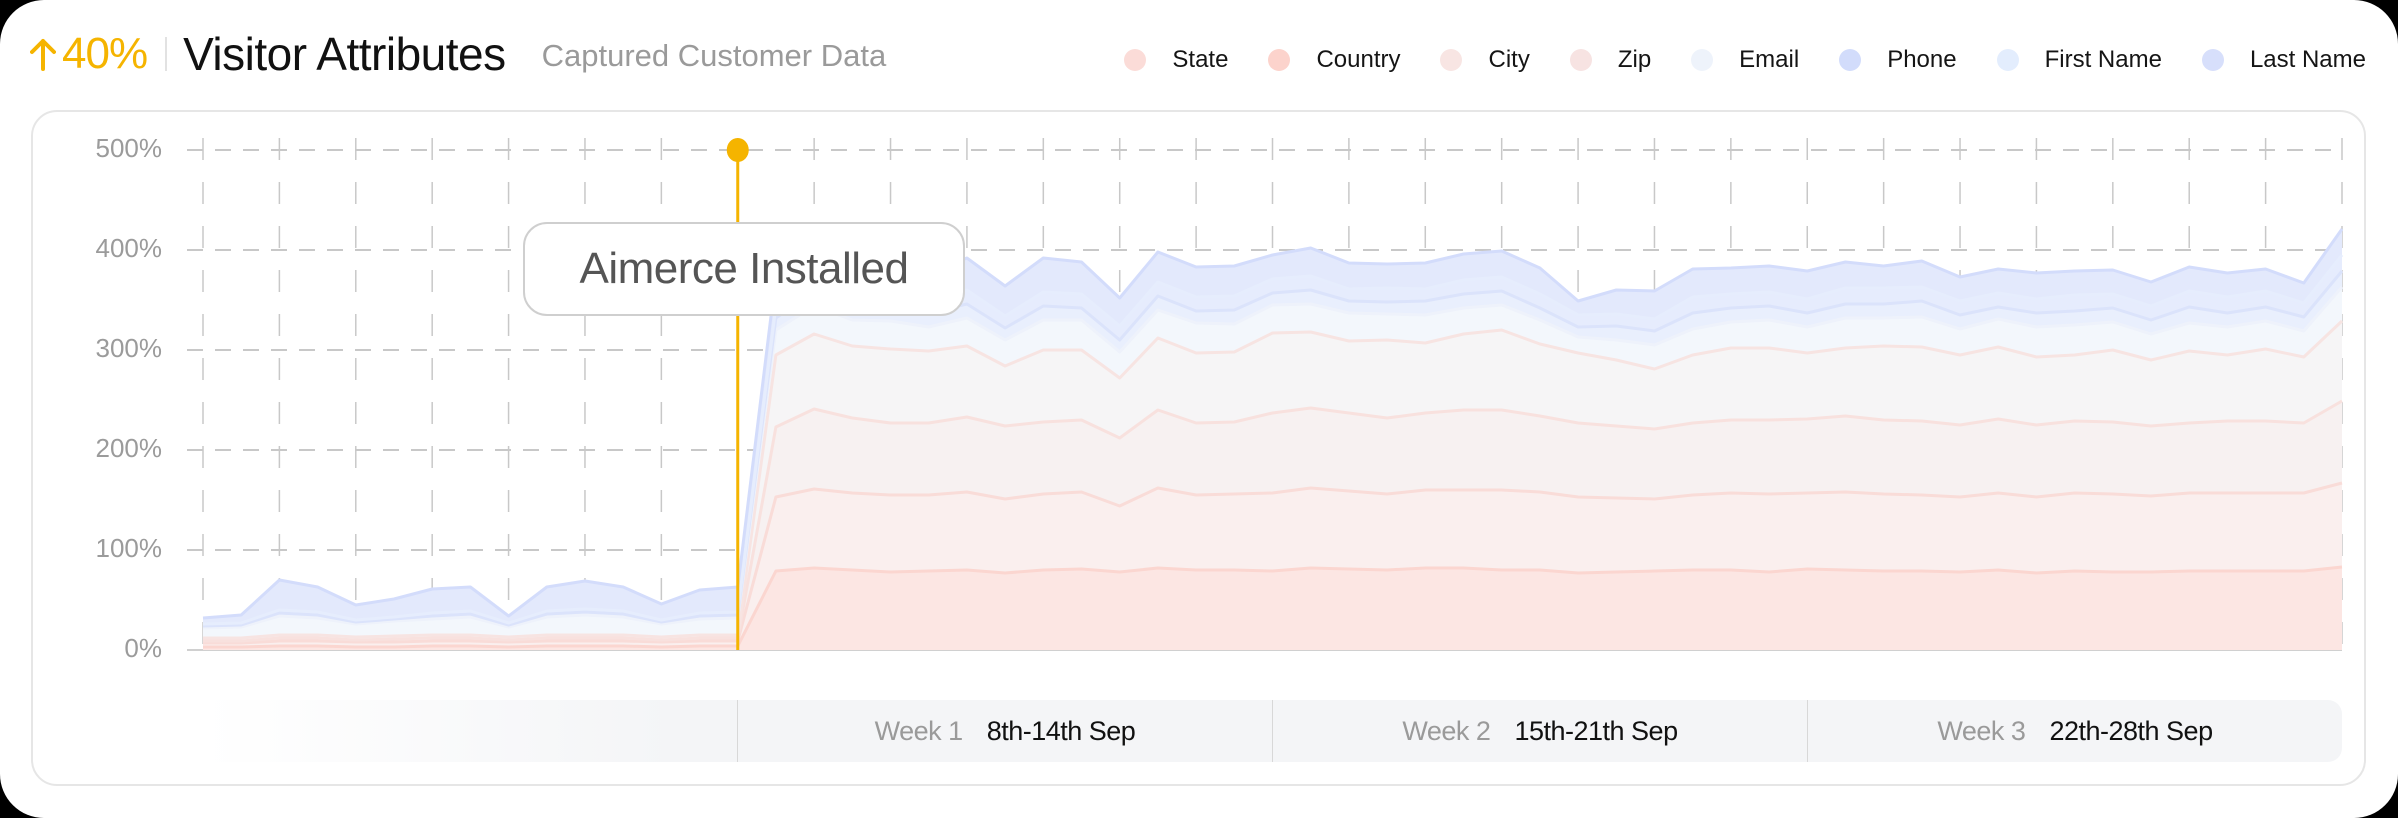 This screenshot has height=818, width=2398. Describe the element at coordinates (129, 148) in the screenshot. I see `y-tick-500: 500%` at that location.